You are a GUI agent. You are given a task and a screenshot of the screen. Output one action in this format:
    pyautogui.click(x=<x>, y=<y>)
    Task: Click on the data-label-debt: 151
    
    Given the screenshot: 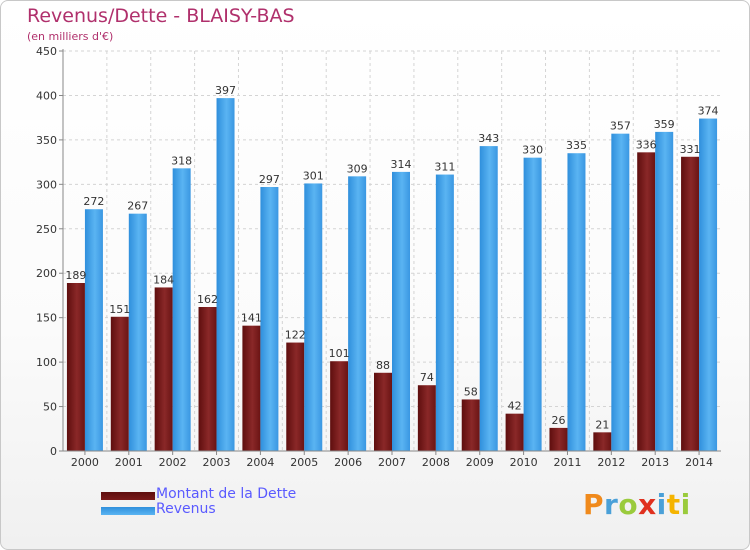 What is the action you would take?
    pyautogui.click(x=119, y=309)
    